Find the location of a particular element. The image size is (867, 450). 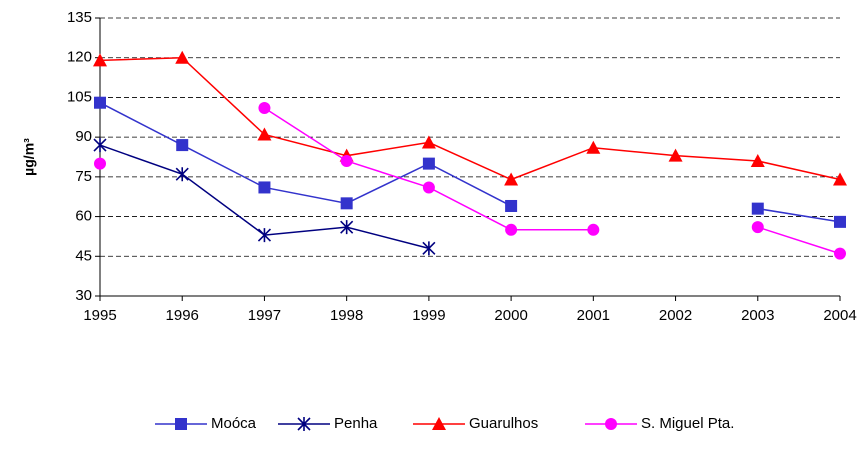

x-tick-label: 2002 is located at coordinates (675, 315).